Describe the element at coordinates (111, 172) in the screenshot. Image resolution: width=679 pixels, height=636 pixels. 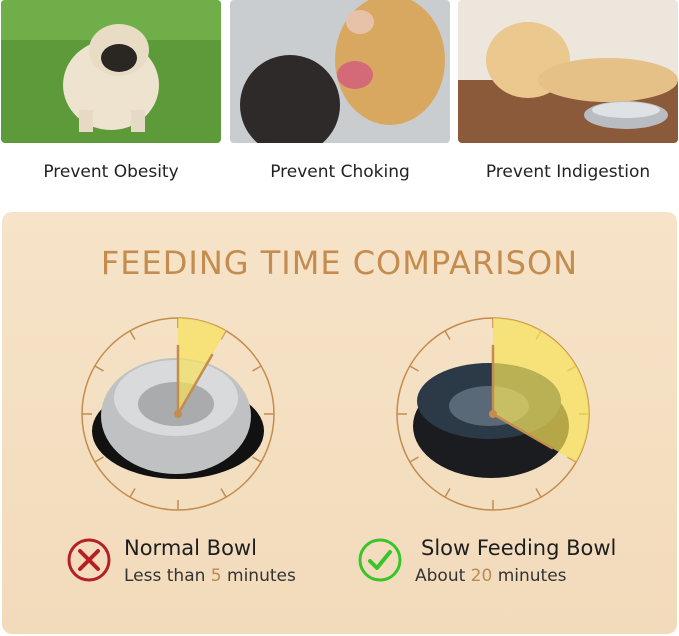
I see `benefit-caption: Prevent Obesity` at that location.